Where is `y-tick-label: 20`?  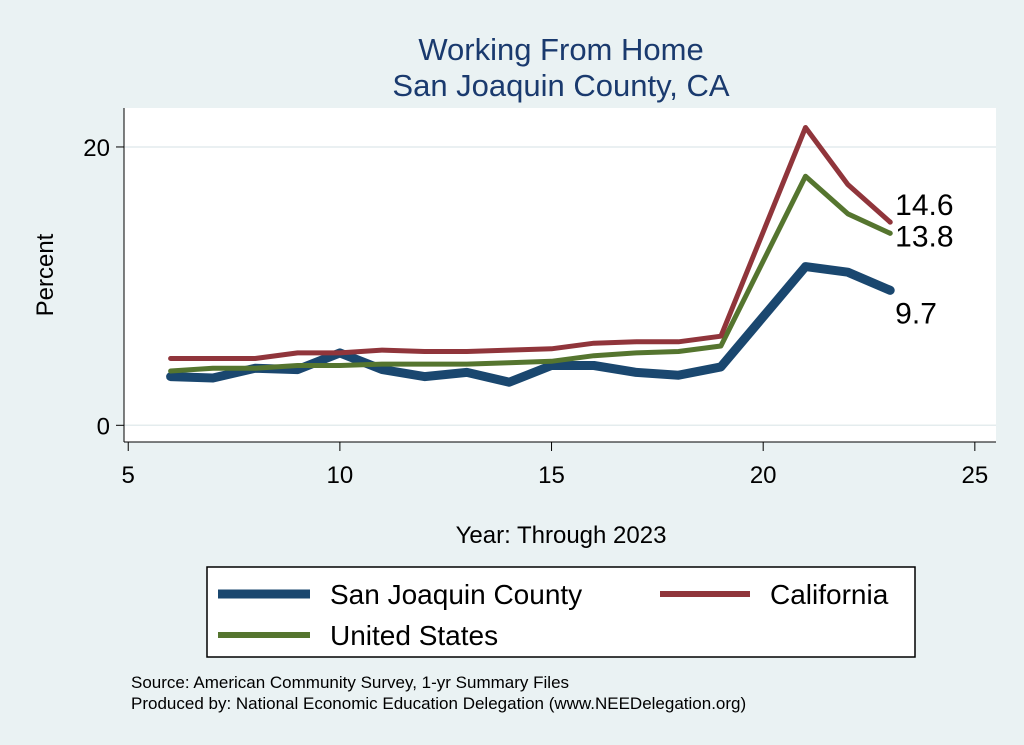
y-tick-label: 20 is located at coordinates (96, 148).